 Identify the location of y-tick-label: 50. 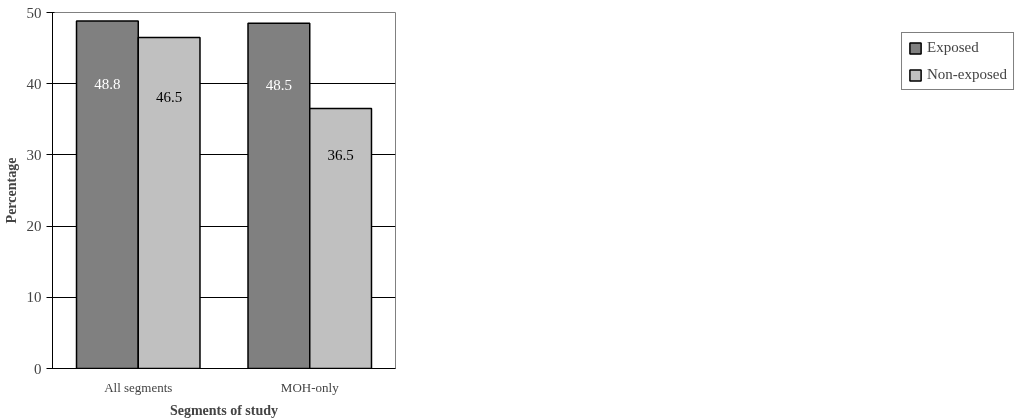
(34, 12).